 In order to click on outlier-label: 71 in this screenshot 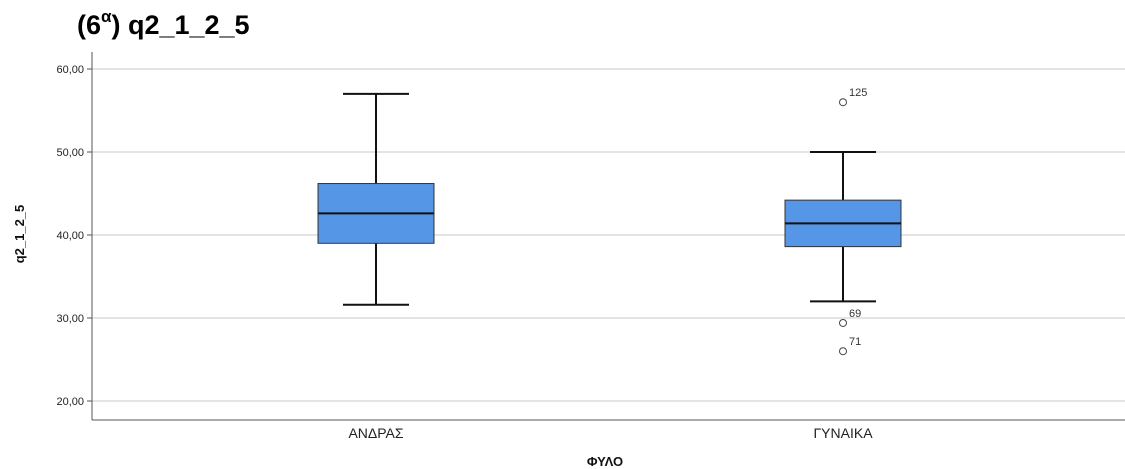, I will do `click(855, 342)`.